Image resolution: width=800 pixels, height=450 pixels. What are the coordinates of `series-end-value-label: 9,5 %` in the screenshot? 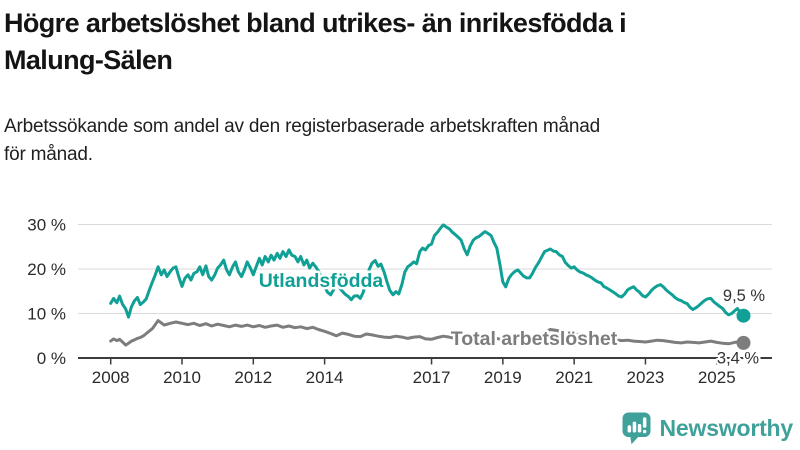 It's located at (744, 296).